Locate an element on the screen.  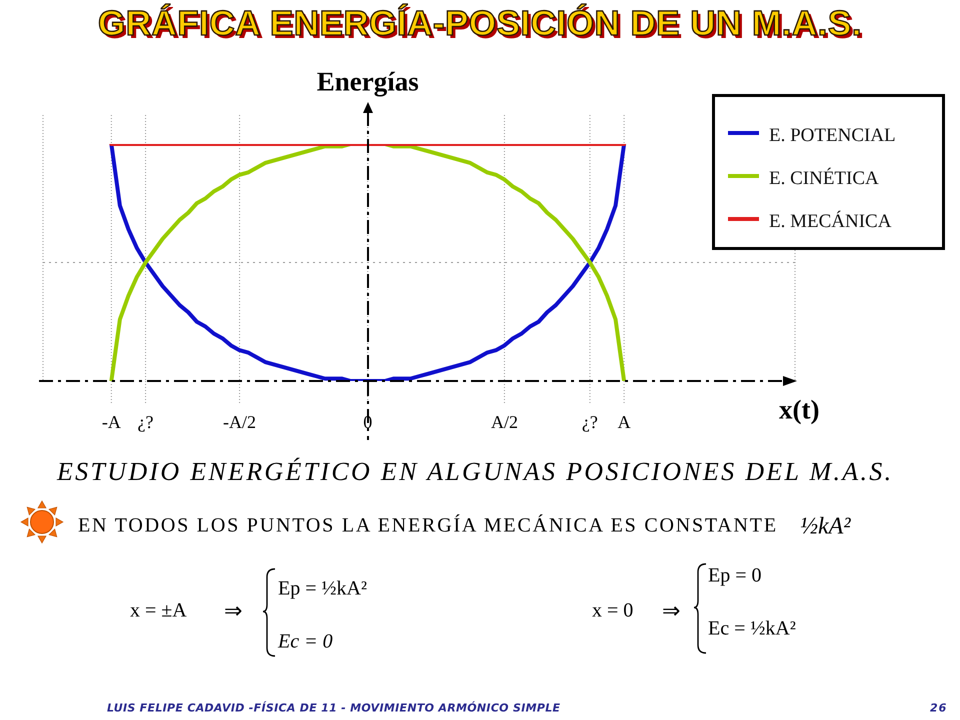
x-tick-label: -A is located at coordinates (111, 422).